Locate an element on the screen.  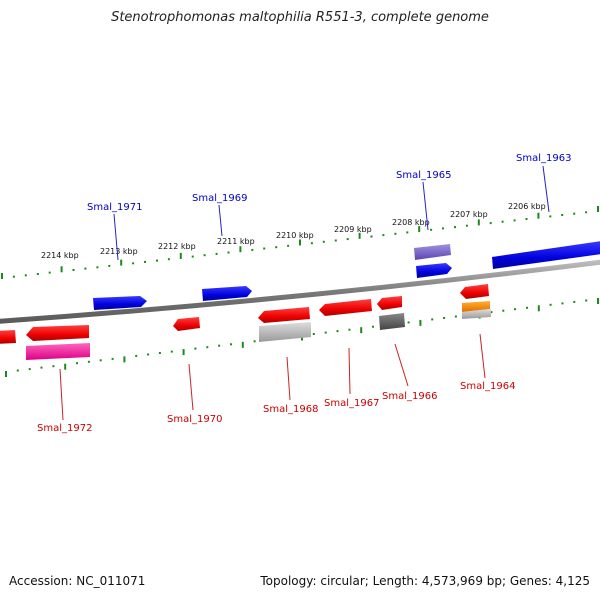
gene-label: Smal_1965 is located at coordinates (423, 175).